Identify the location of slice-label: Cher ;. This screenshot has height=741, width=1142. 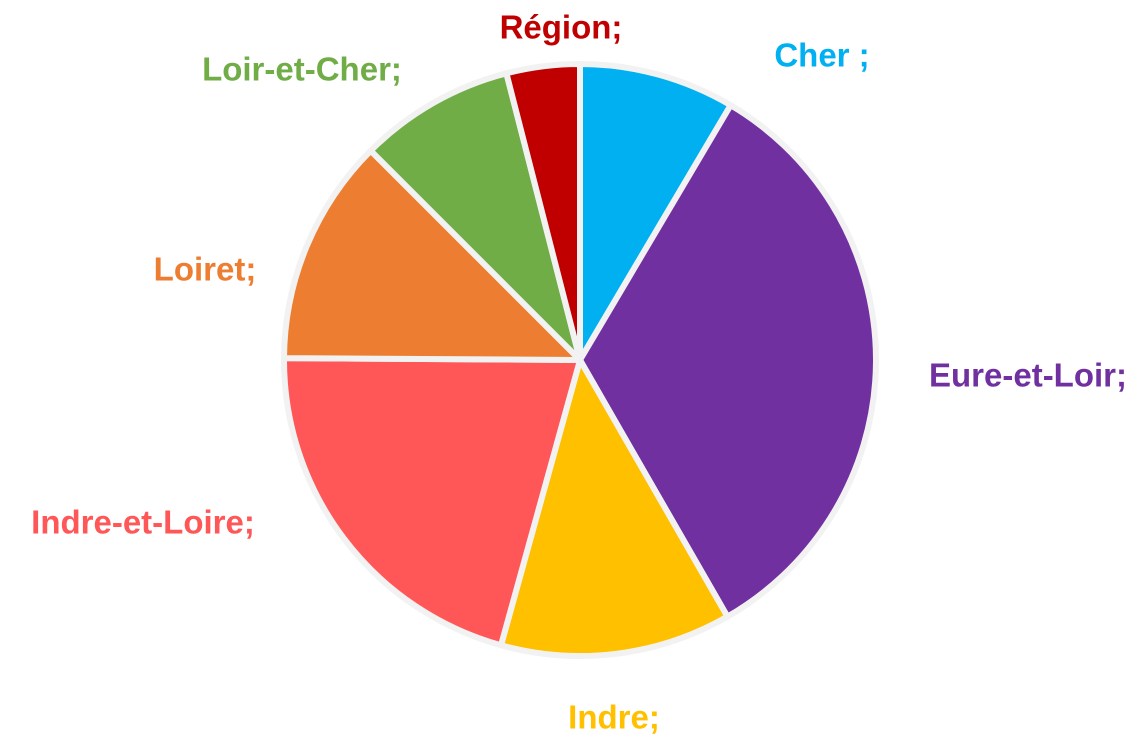
(821, 55).